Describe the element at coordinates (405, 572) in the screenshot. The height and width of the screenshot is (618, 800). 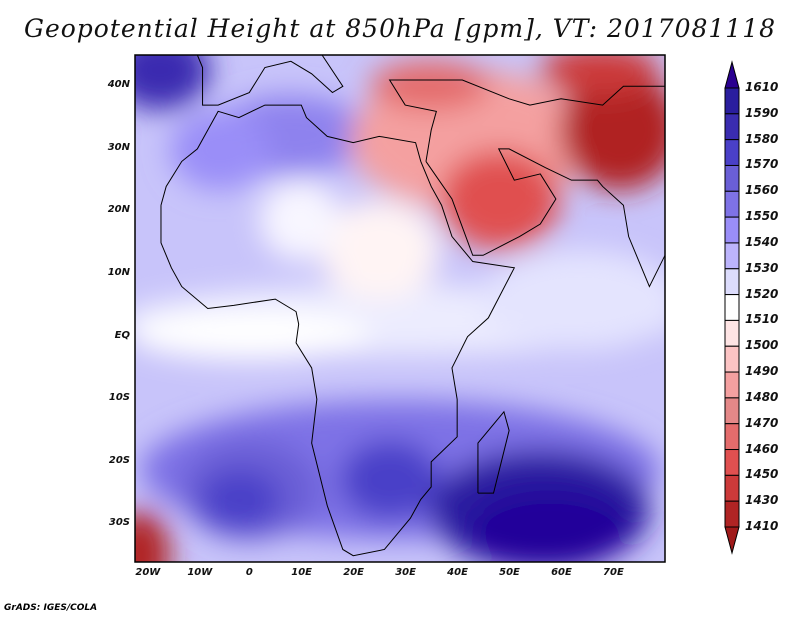
I see `lon-label: 30E` at that location.